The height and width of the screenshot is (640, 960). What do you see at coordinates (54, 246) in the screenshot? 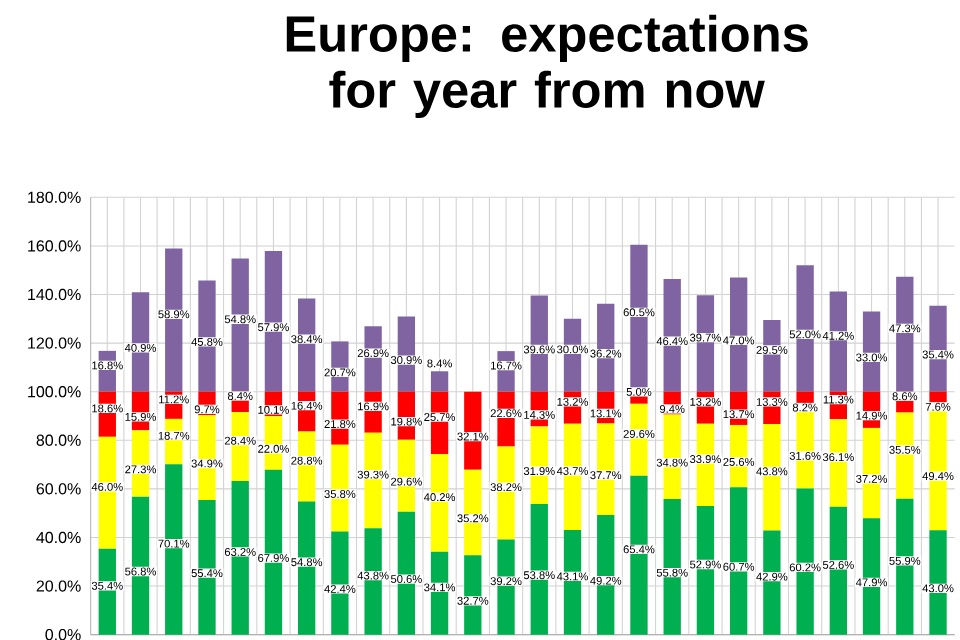
I see `y-tick-label: 160.0%` at bounding box center [54, 246].